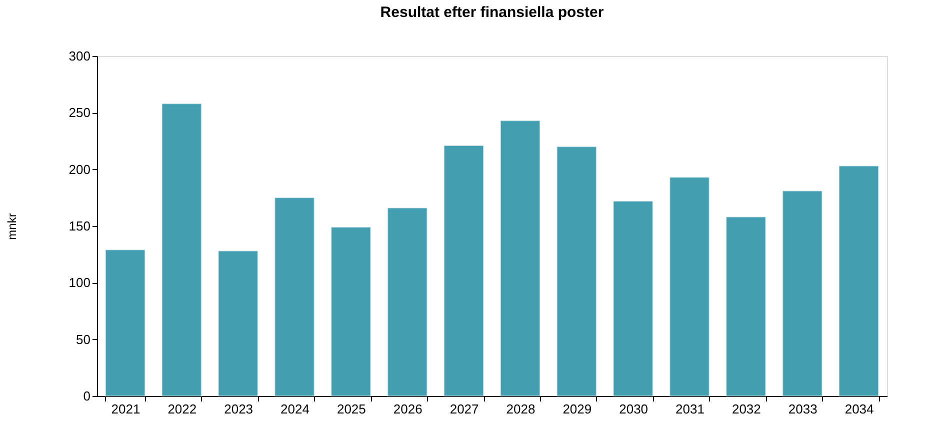  Describe the element at coordinates (79, 226) in the screenshot. I see `y-tick-label: 150` at that location.